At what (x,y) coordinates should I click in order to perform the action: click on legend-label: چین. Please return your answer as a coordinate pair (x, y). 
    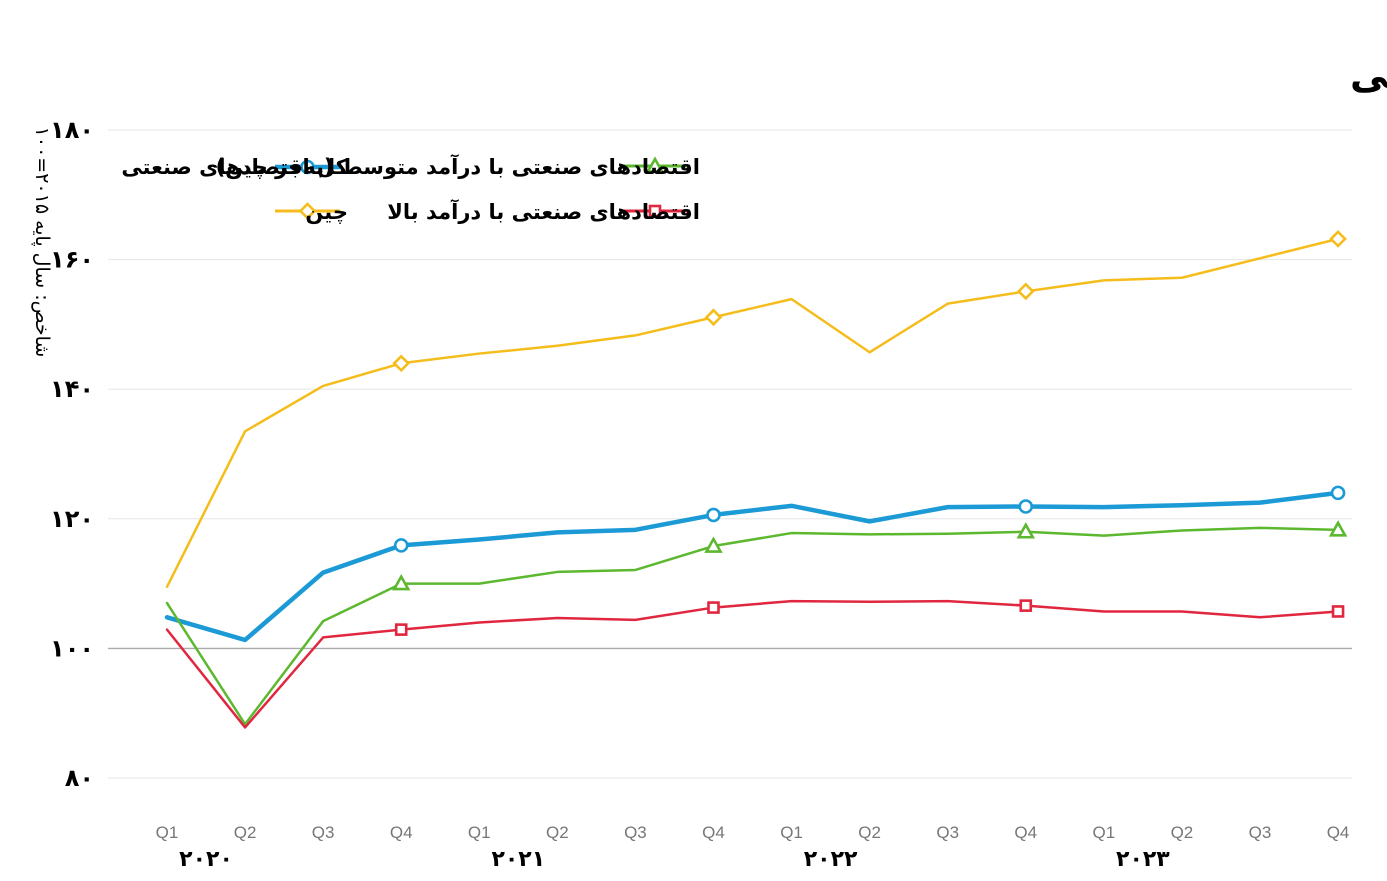
    Looking at the image, I should click on (326, 212).